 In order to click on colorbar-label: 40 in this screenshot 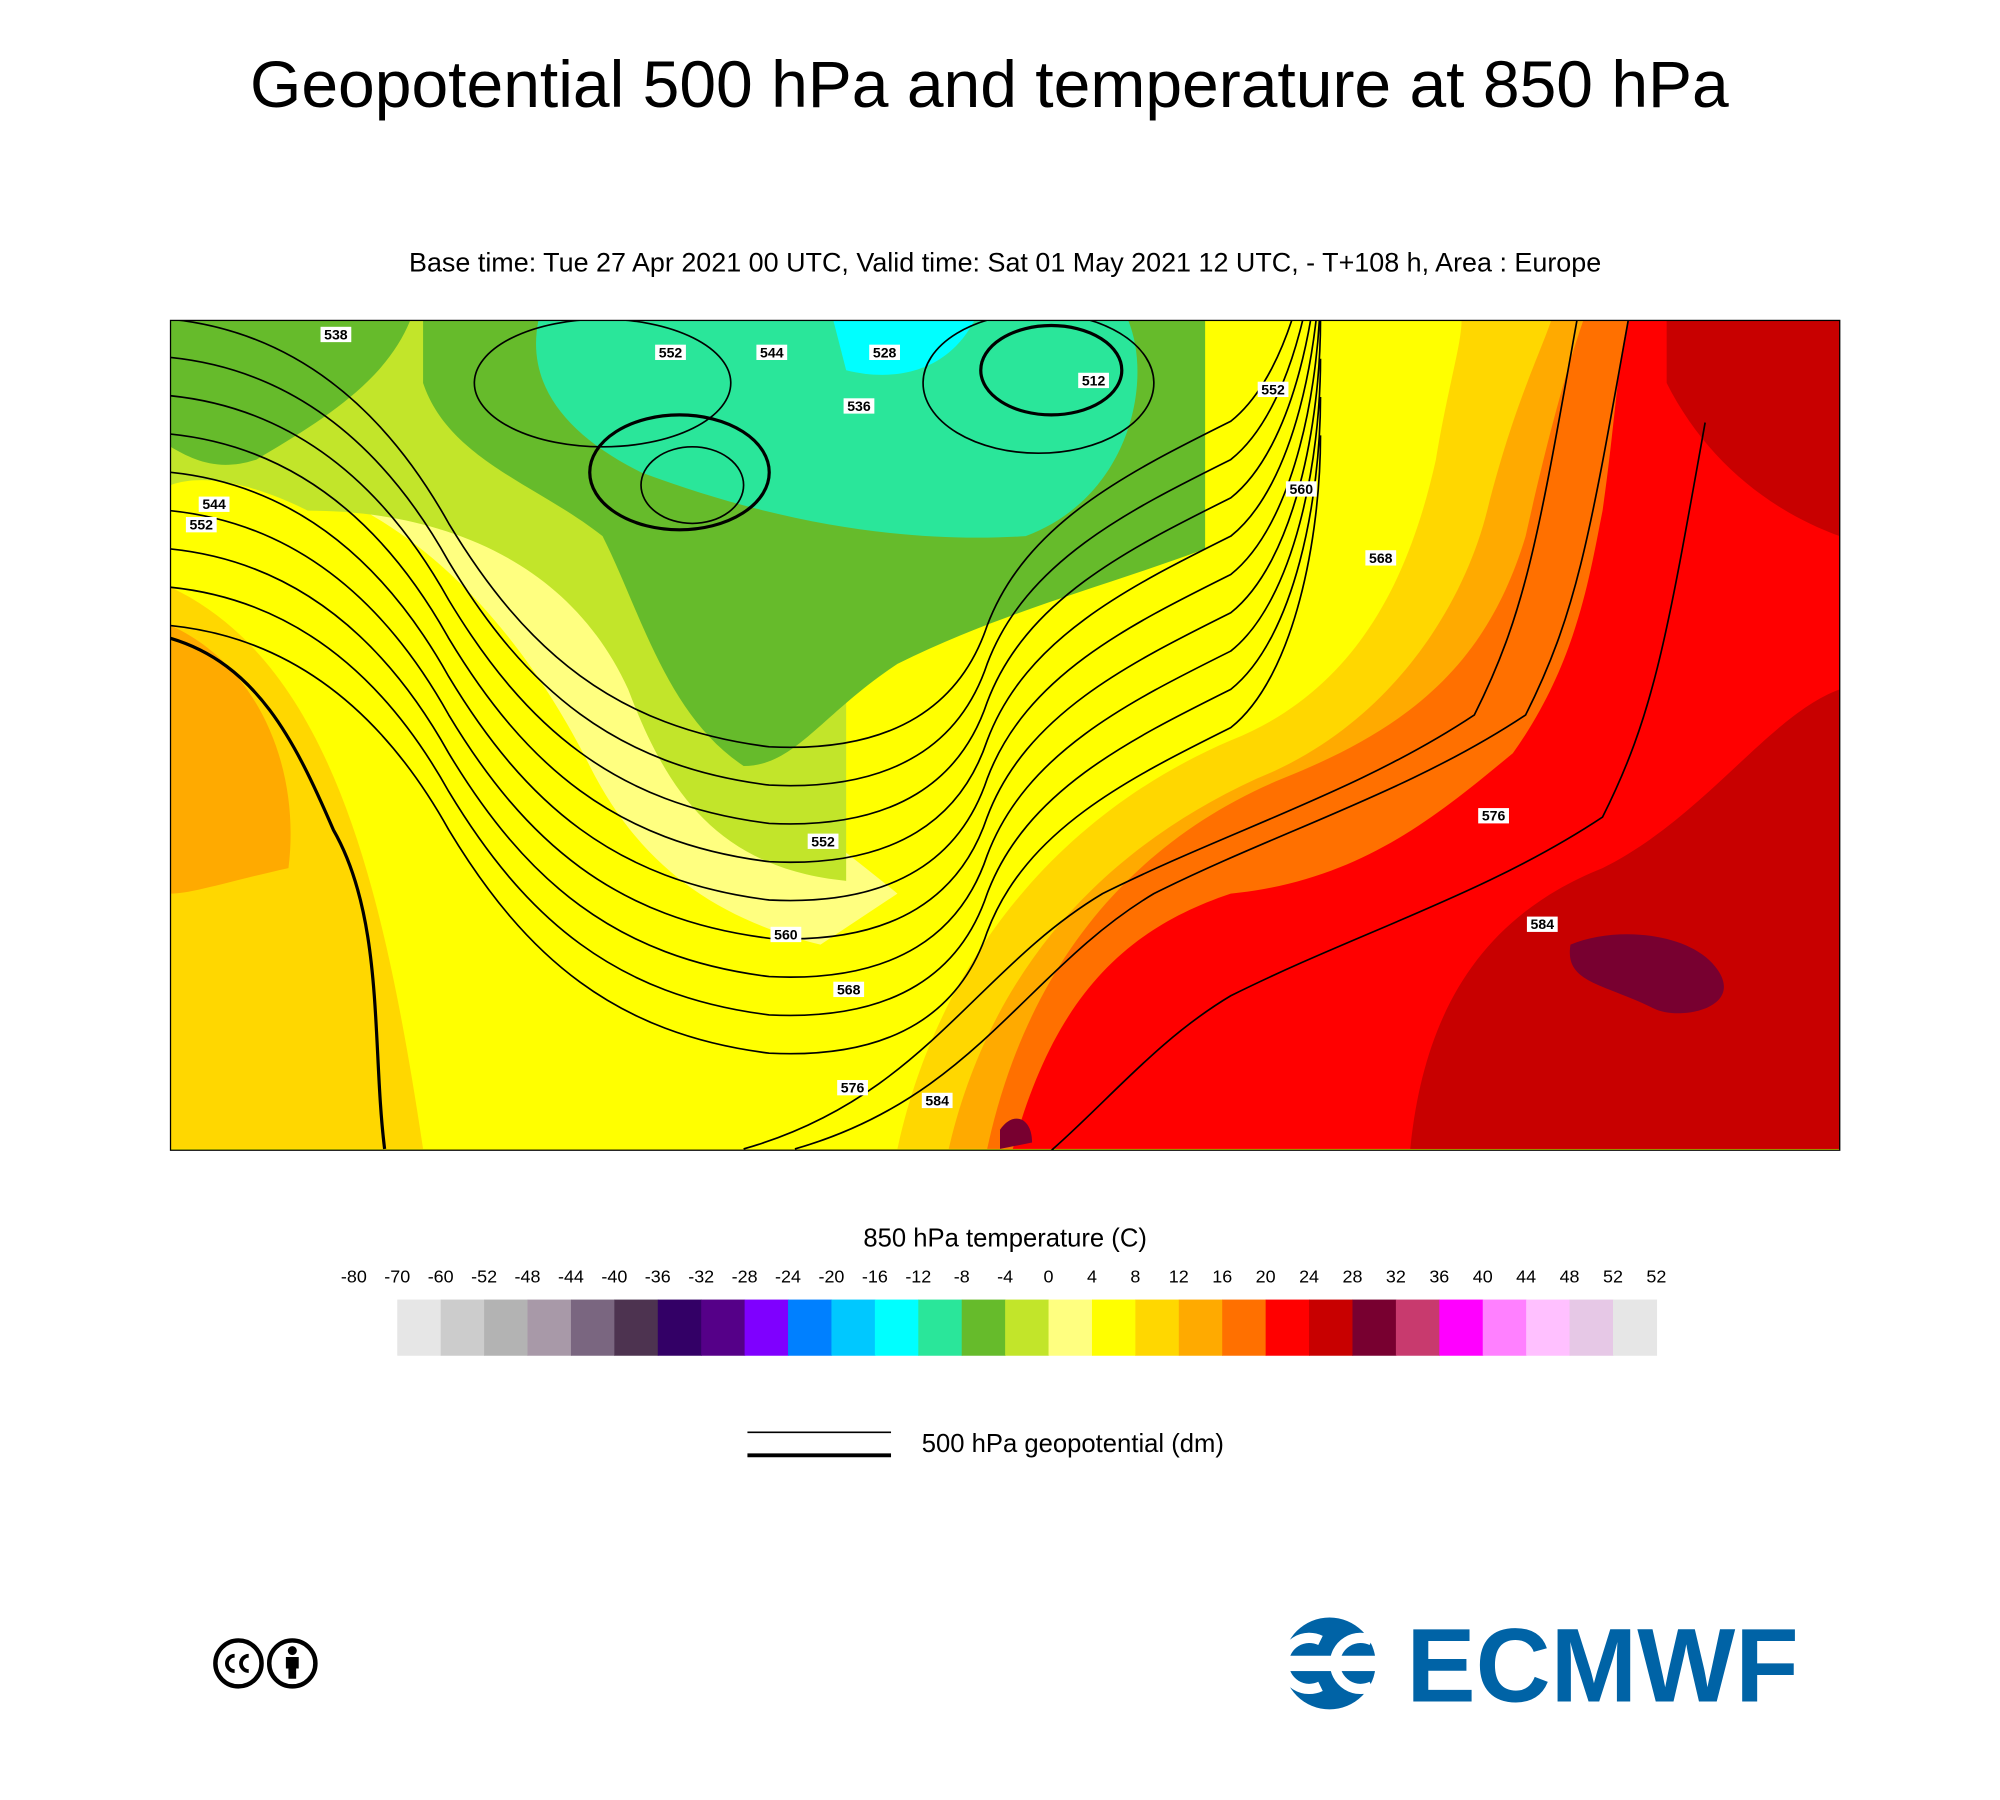, I will do `click(1483, 1277)`.